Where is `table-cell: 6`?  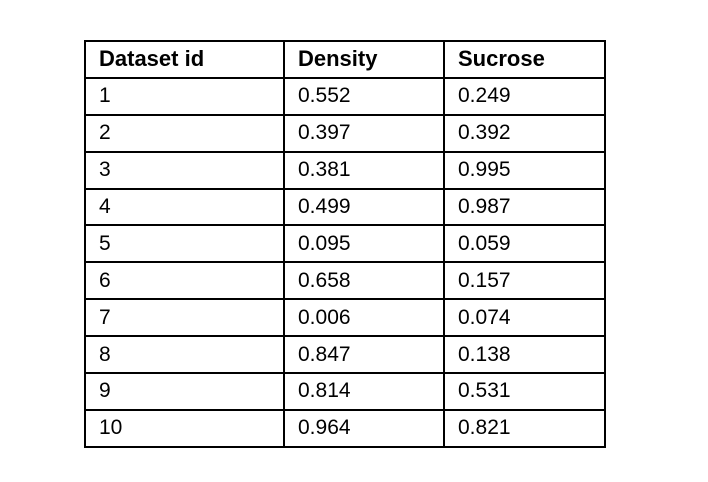
table-cell: 6 is located at coordinates (184, 281).